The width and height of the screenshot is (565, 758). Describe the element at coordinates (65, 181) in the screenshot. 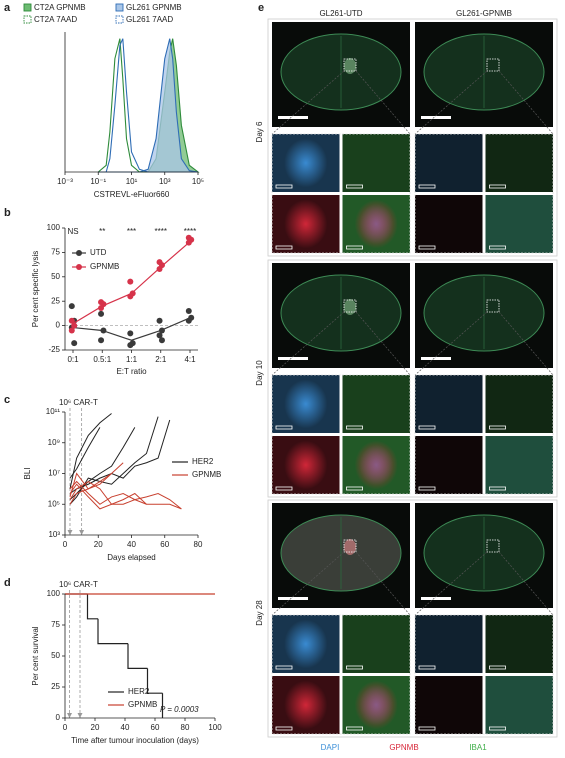

I see `x-tick-label: 10⁻³` at that location.